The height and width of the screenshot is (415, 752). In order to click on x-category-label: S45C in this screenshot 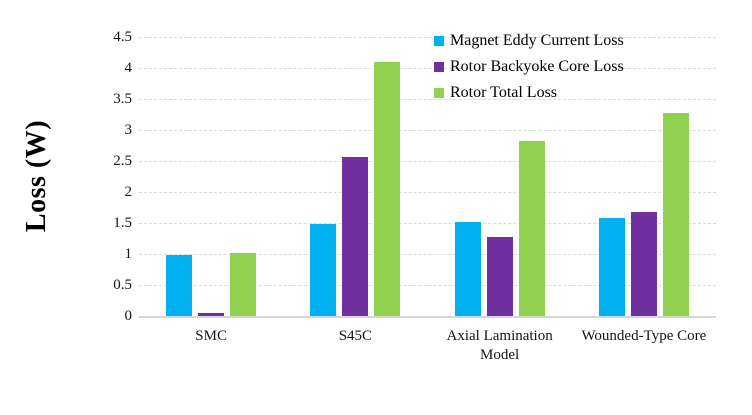, I will do `click(355, 336)`.